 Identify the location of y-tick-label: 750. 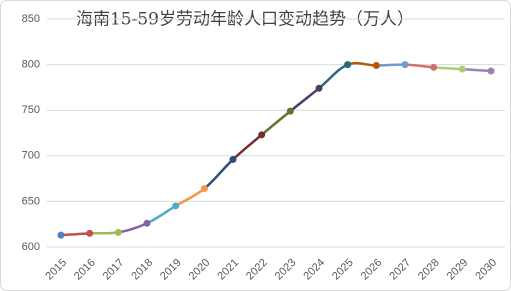
(31, 110).